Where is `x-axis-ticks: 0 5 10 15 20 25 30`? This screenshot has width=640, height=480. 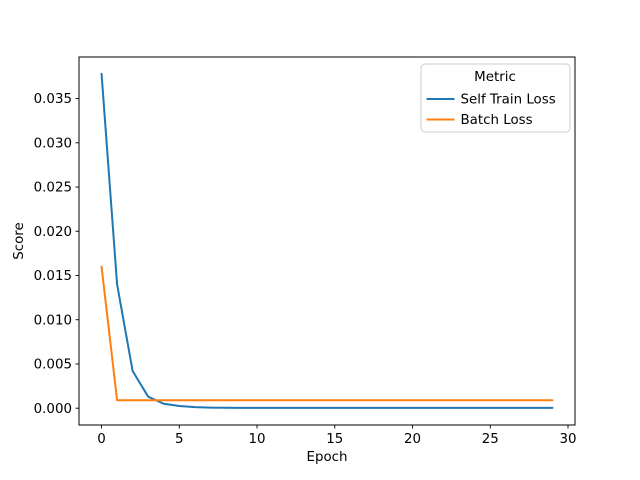
x-axis-ticks: 0 5 10 15 20 25 30 is located at coordinates (337, 436).